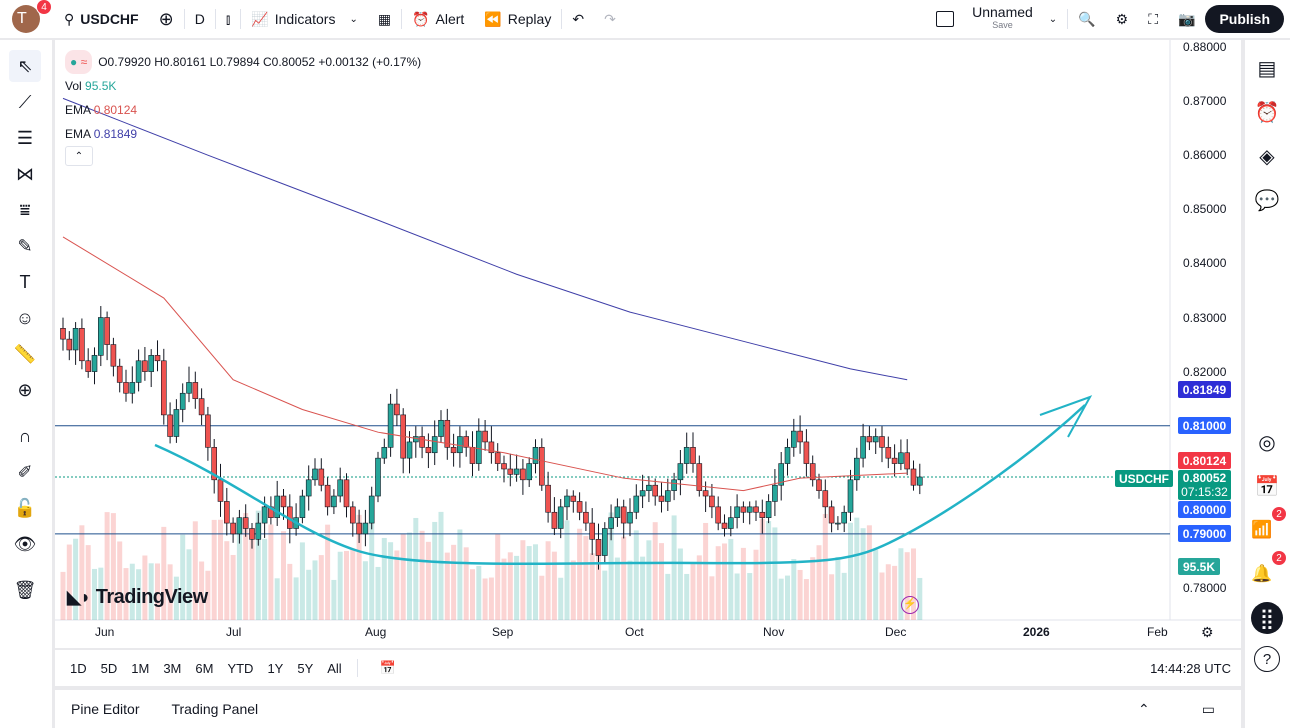  Describe the element at coordinates (25, 102) in the screenshot. I see `trendline-tool: ⟋` at that location.